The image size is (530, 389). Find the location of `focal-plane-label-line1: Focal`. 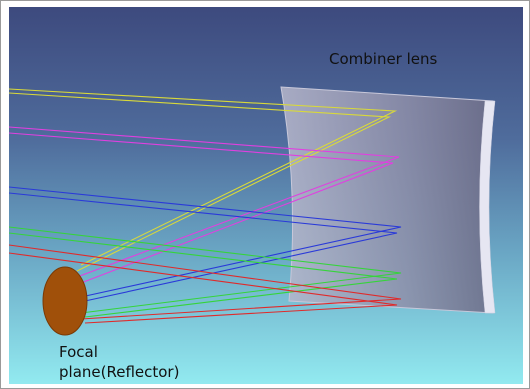

focal-plane-label-line1: Focal is located at coordinates (78, 352).